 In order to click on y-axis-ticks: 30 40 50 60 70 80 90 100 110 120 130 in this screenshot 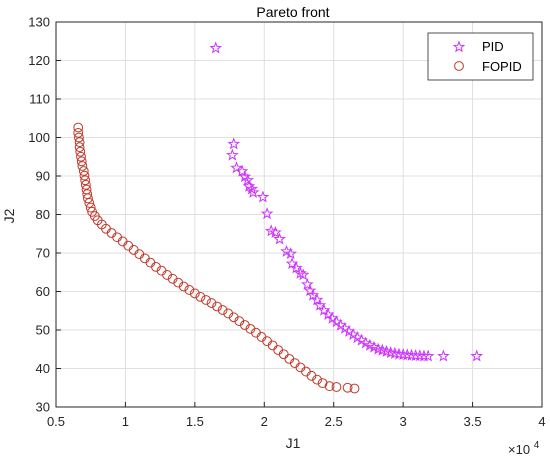, I will do `click(44, 215)`.